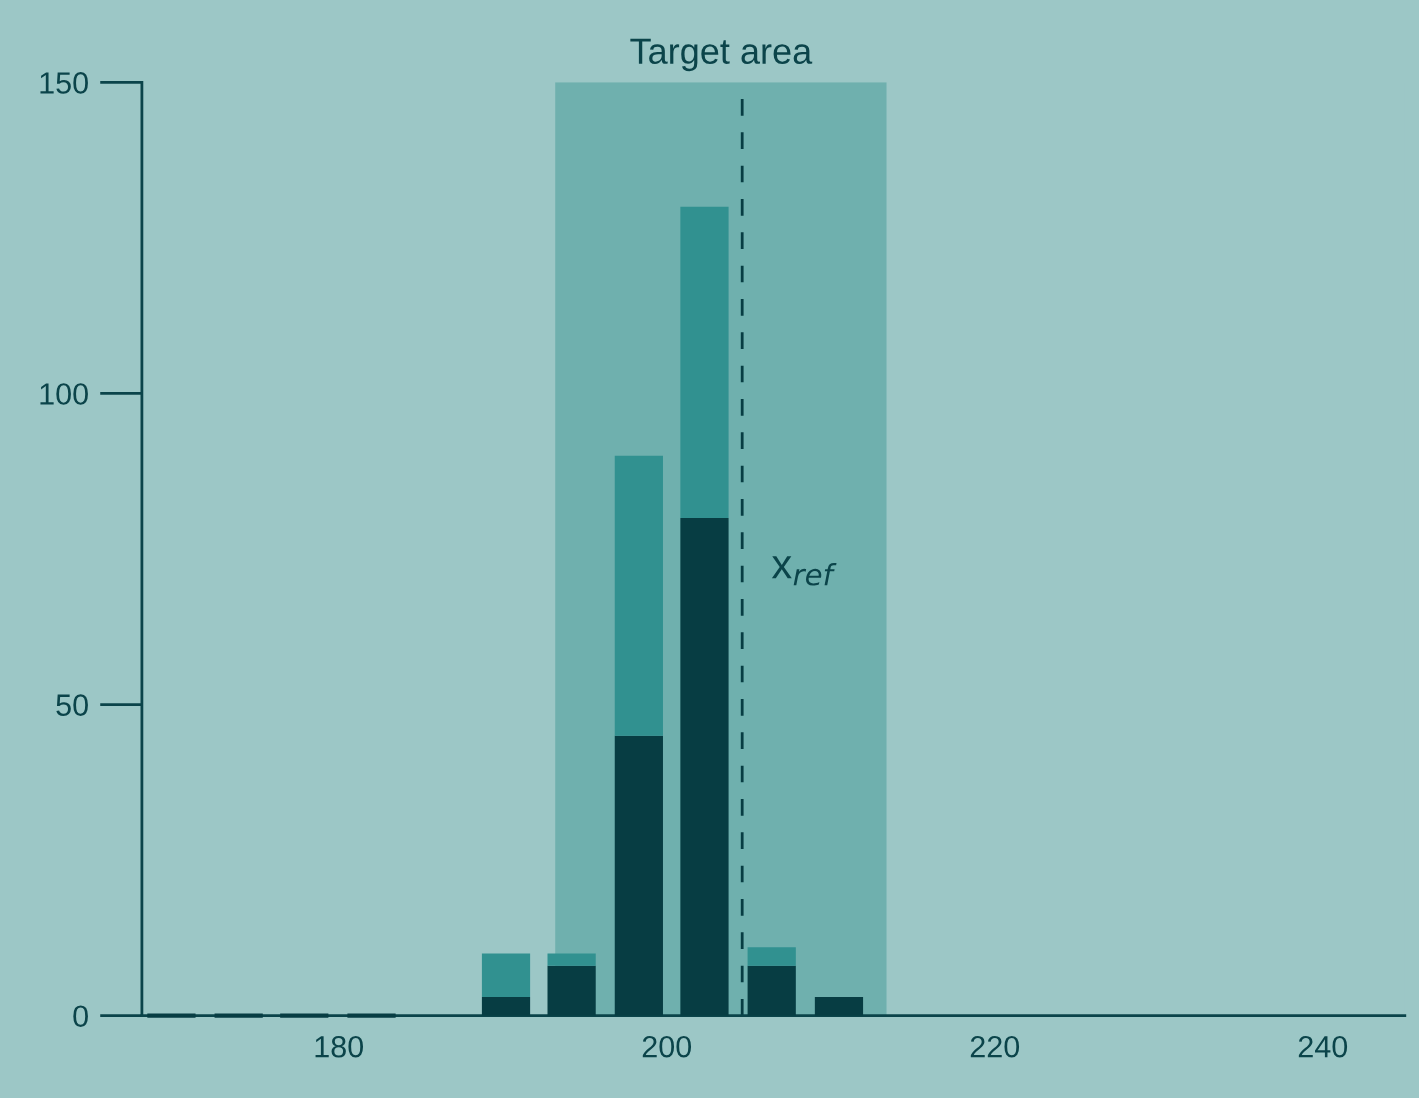  I want to click on x-tick-label: 220, so click(995, 1046).